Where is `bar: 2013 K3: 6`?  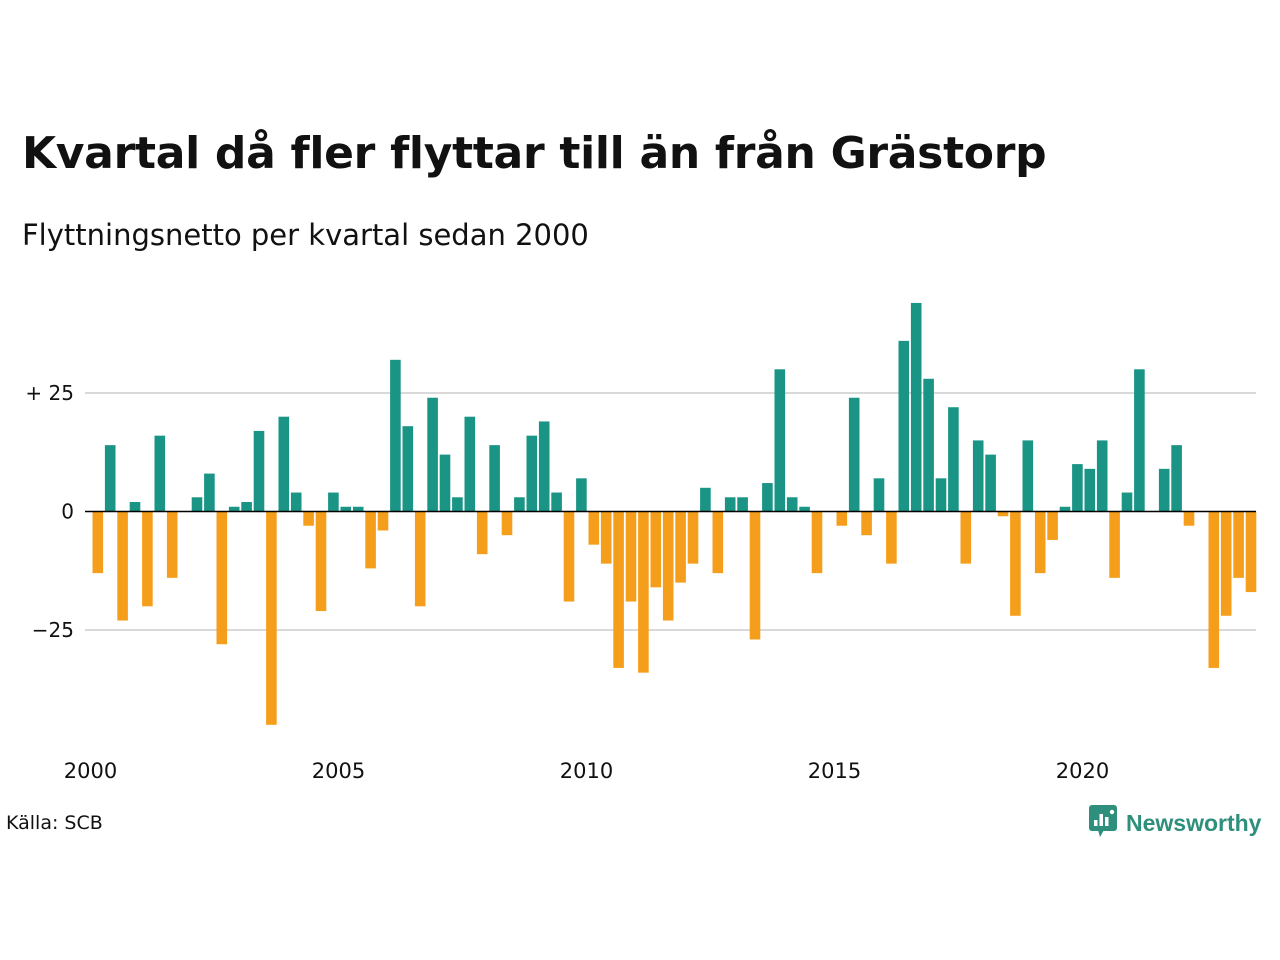
bar: 2013 K3: 6 is located at coordinates (767, 497).